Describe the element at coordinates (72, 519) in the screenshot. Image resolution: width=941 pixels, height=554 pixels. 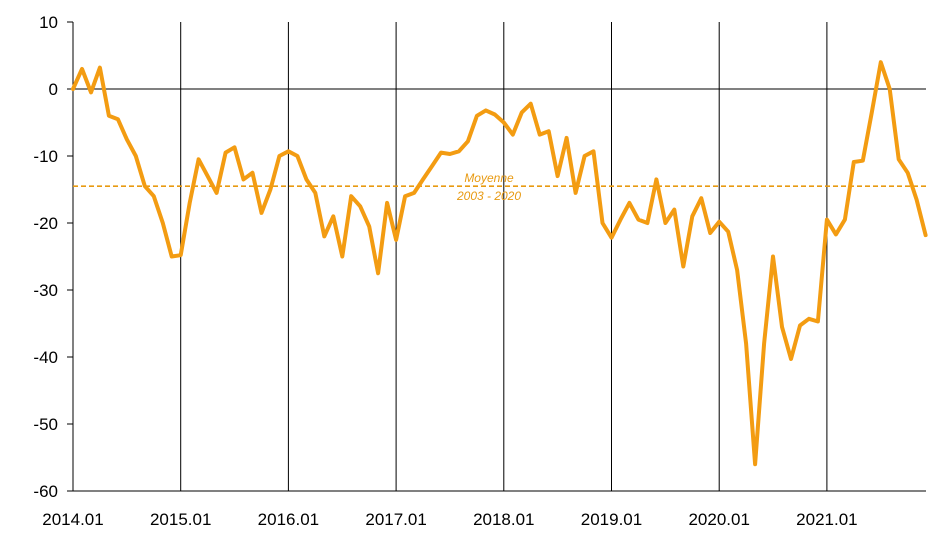
I see `x-tick-label: 2014.01` at that location.